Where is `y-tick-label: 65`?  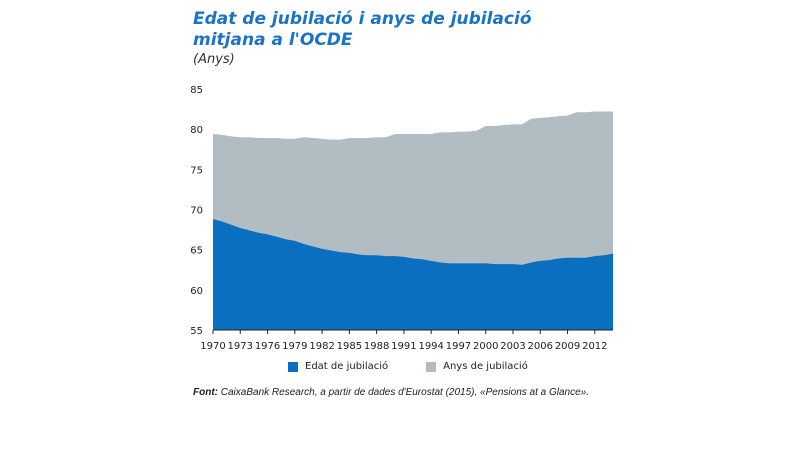 y-tick-label: 65 is located at coordinates (196, 251).